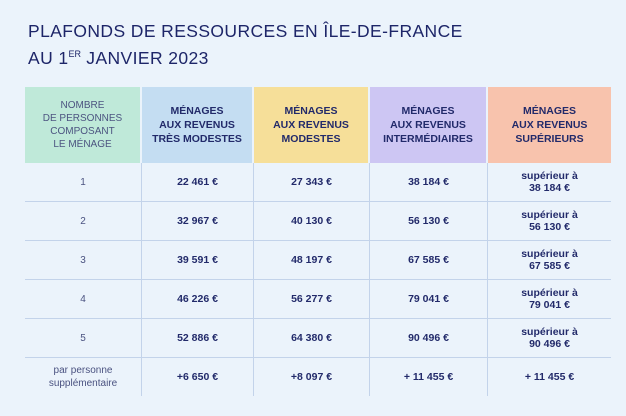 Image resolution: width=626 pixels, height=416 pixels. I want to click on cell-modestes: 56 277 €, so click(312, 299).